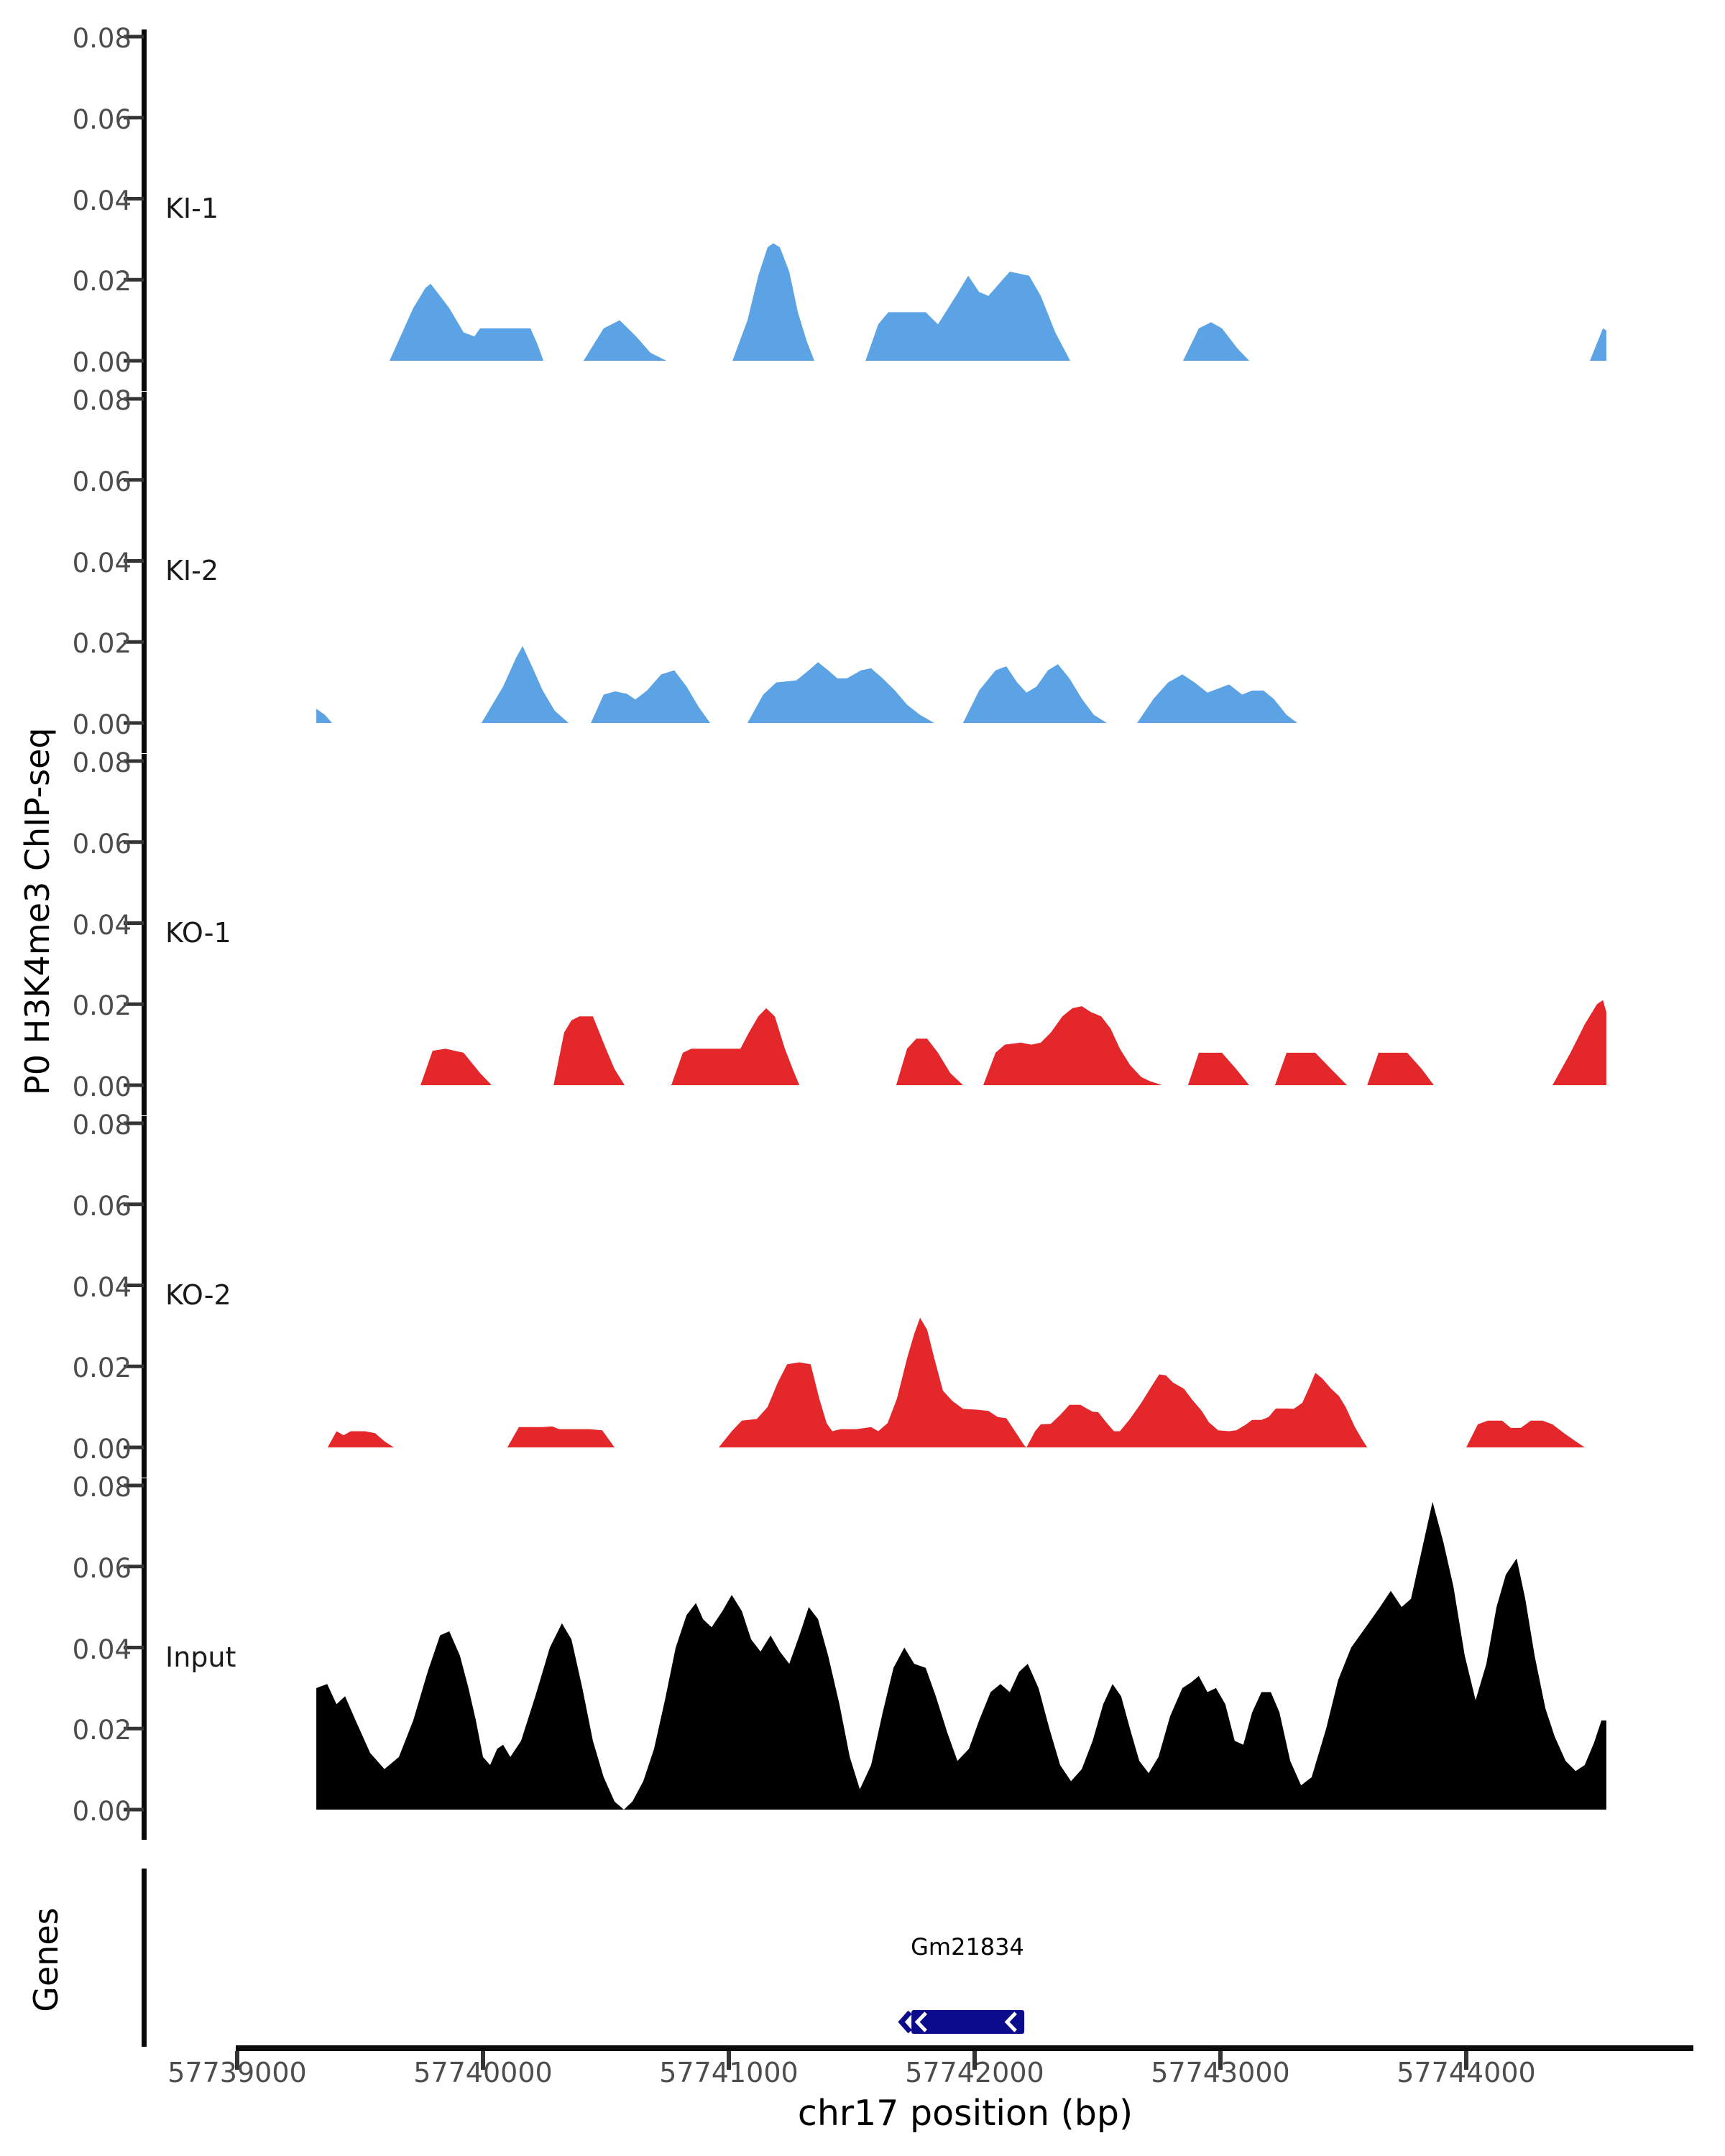  What do you see at coordinates (134, 1286) in the screenshot?
I see `y-tick-KO-2-0.04` at bounding box center [134, 1286].